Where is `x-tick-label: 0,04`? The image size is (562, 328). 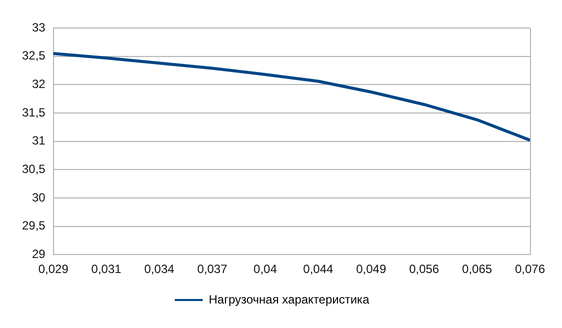
x-tick-label: 0,04 is located at coordinates (266, 269).